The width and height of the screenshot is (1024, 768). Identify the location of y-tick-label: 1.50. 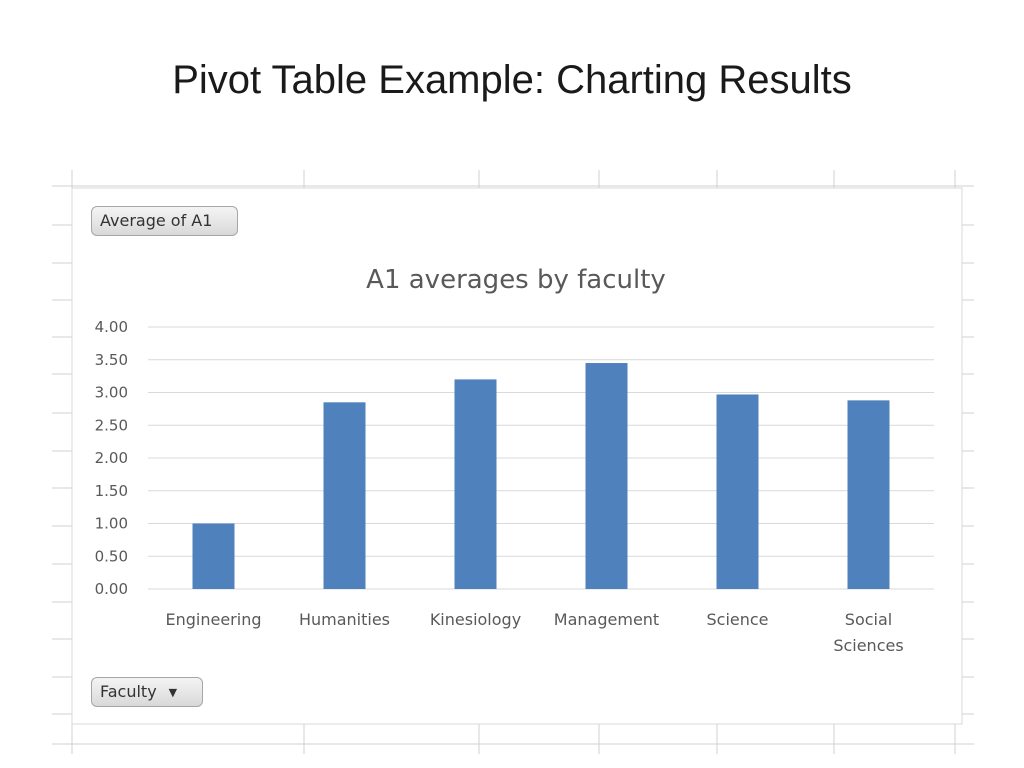
(111, 491).